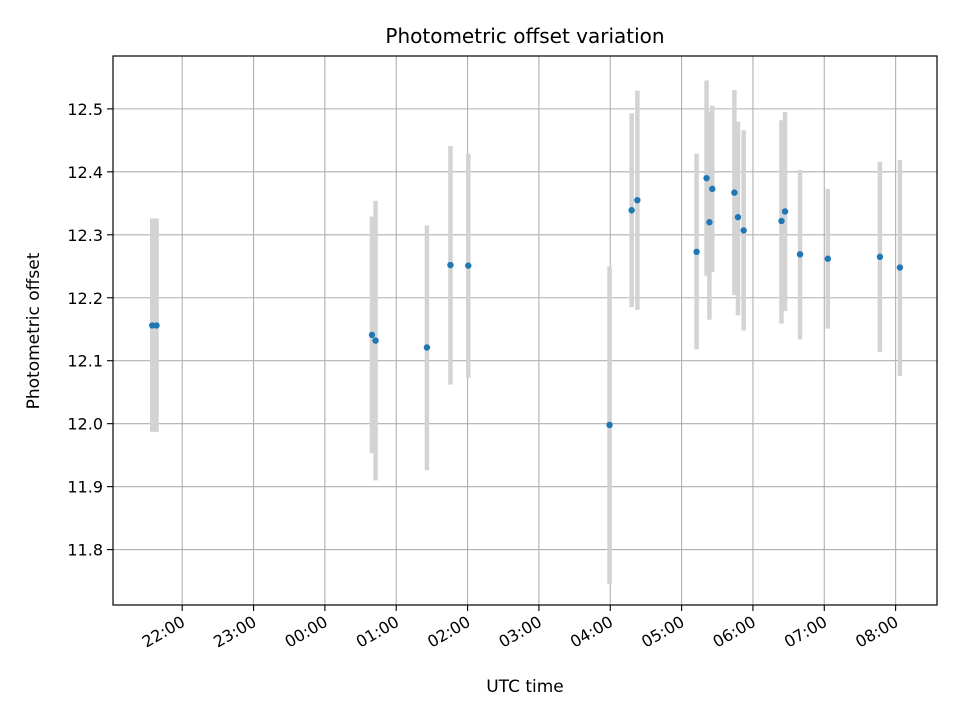 The height and width of the screenshot is (720, 960). Describe the element at coordinates (85, 487) in the screenshot. I see `y-tick-label: 11.9` at that location.